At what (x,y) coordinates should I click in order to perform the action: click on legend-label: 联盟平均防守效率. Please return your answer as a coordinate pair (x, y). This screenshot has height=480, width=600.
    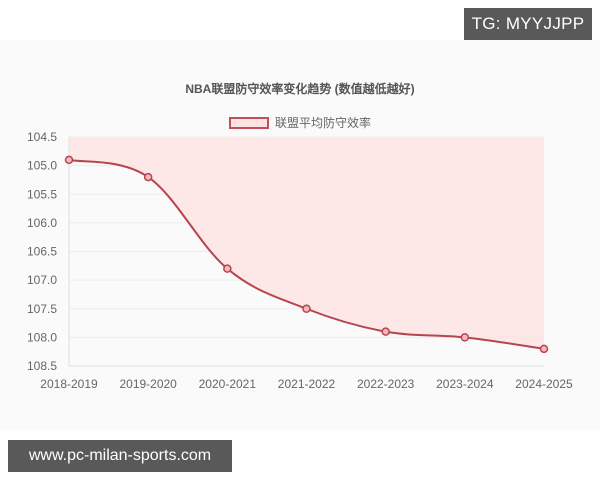
    Looking at the image, I should click on (322, 123).